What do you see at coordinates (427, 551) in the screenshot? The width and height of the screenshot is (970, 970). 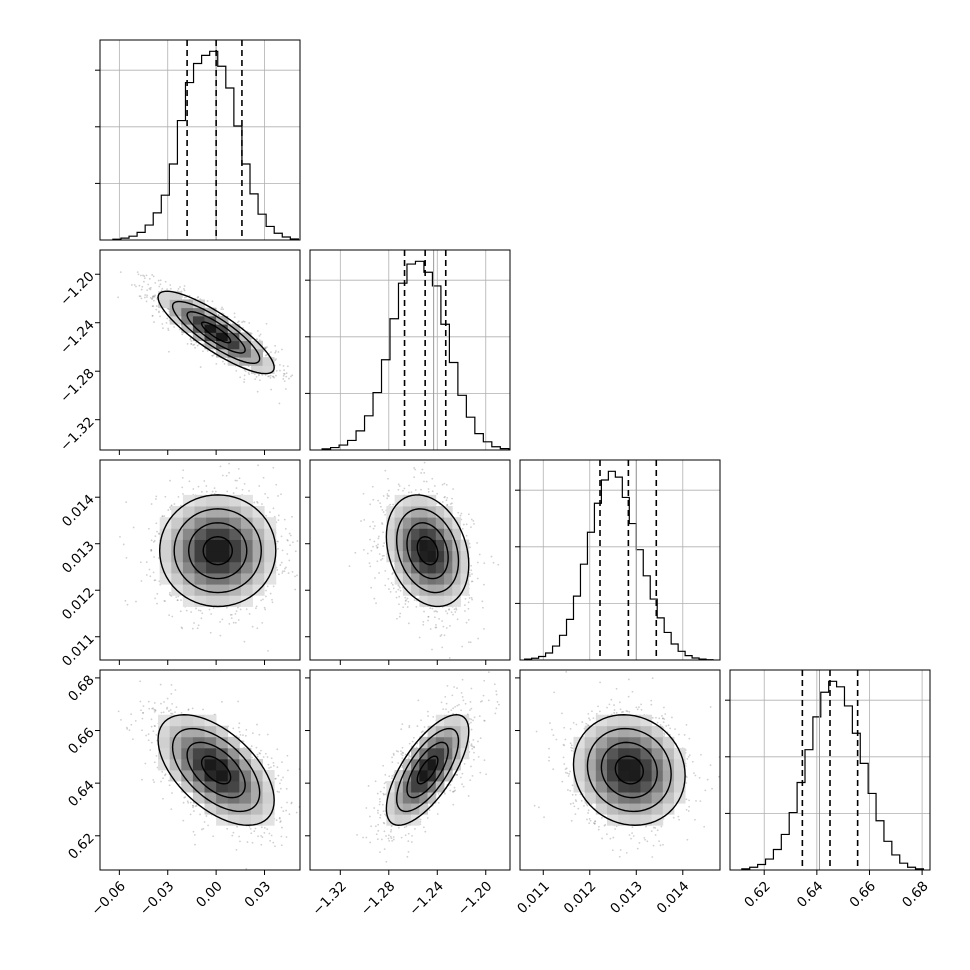 I see `contour-line` at bounding box center [427, 551].